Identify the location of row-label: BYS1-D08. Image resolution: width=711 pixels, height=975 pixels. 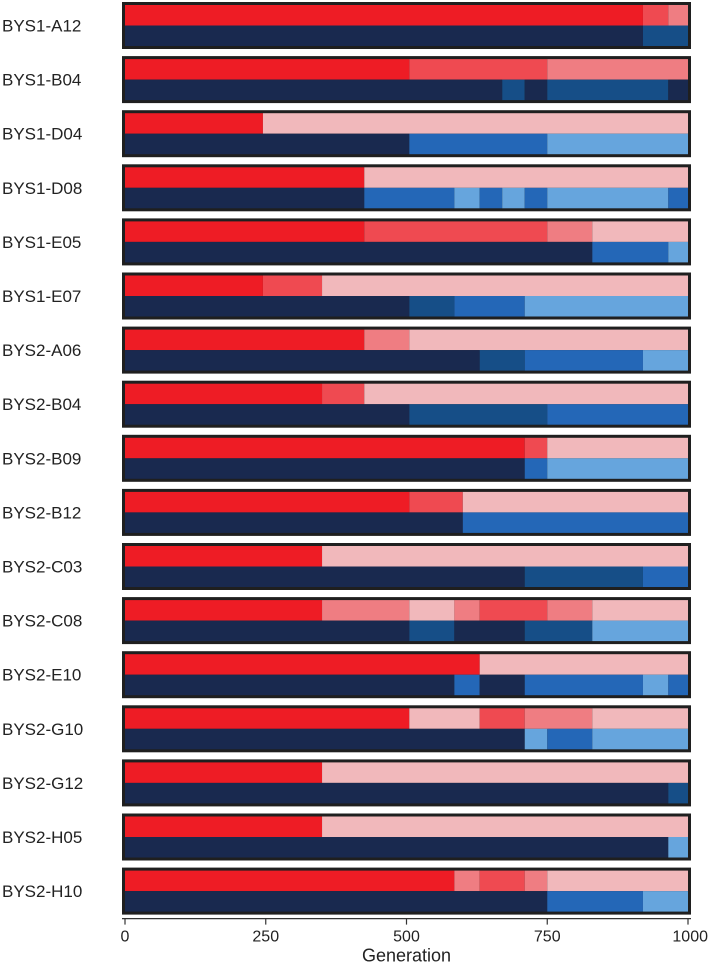
(42, 188).